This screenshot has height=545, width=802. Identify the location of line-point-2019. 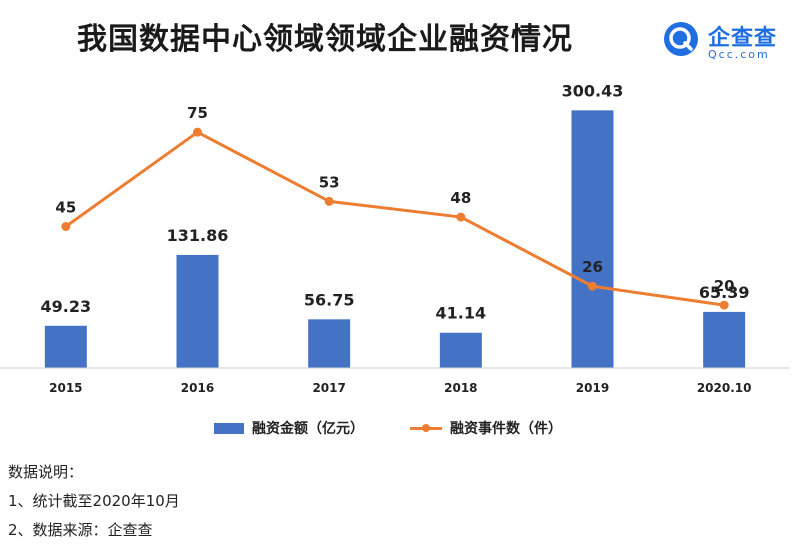
(592, 286).